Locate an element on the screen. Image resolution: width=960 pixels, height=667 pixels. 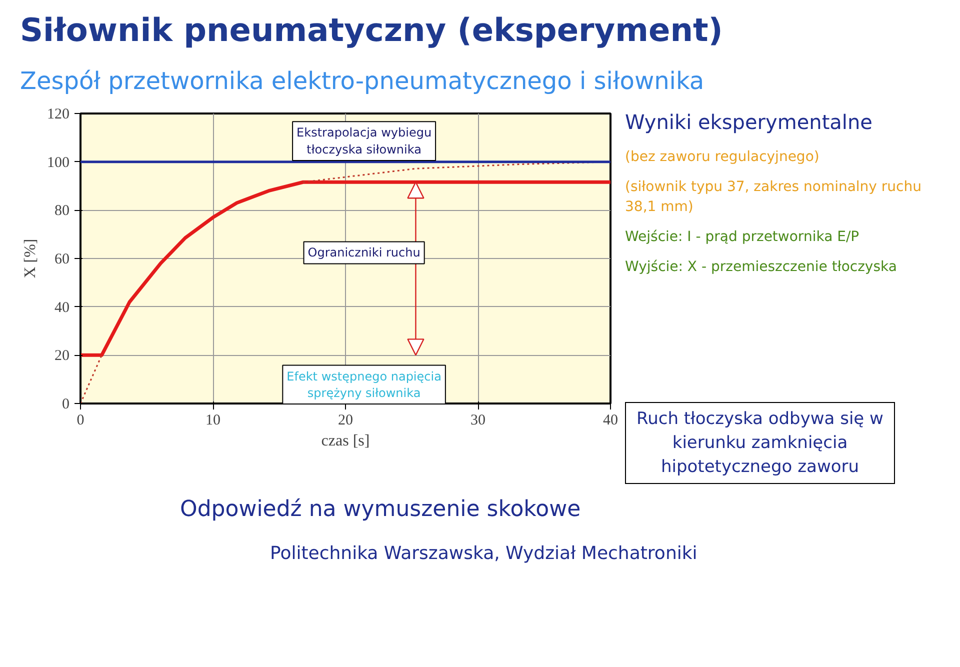
text: Wyniki eksperymentalne is located at coordinates (748, 122).